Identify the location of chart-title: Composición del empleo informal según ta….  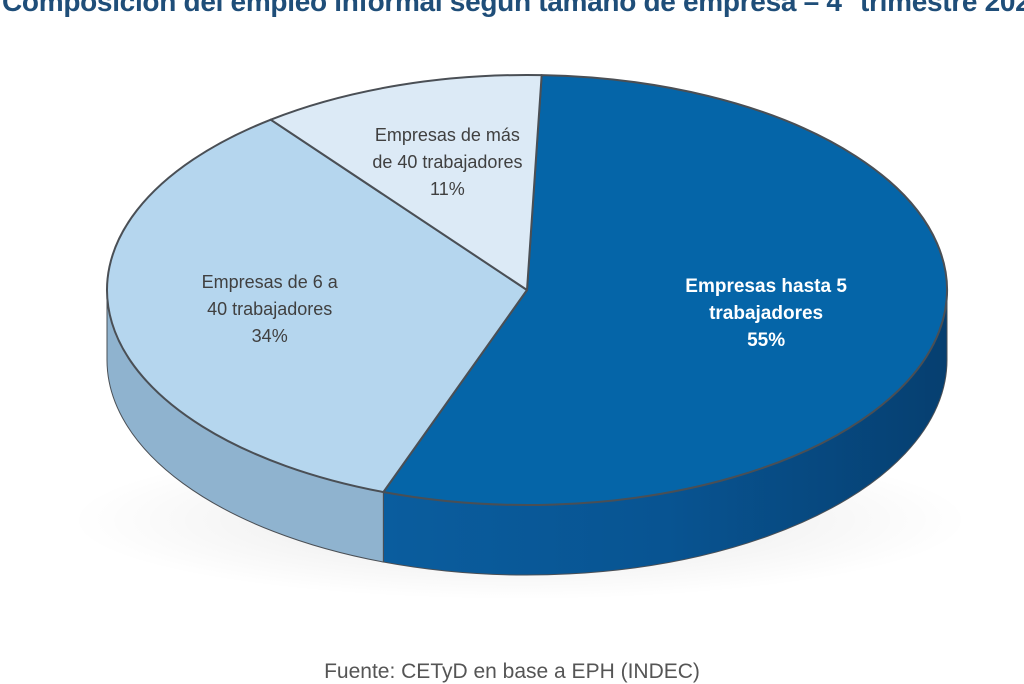
(513, 8).